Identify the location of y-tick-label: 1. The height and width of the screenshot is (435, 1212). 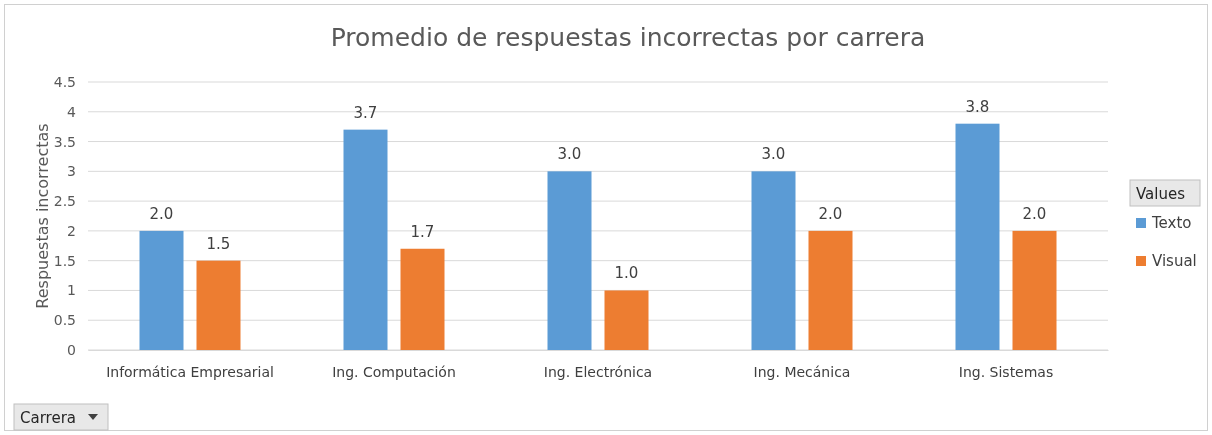
(71, 290).